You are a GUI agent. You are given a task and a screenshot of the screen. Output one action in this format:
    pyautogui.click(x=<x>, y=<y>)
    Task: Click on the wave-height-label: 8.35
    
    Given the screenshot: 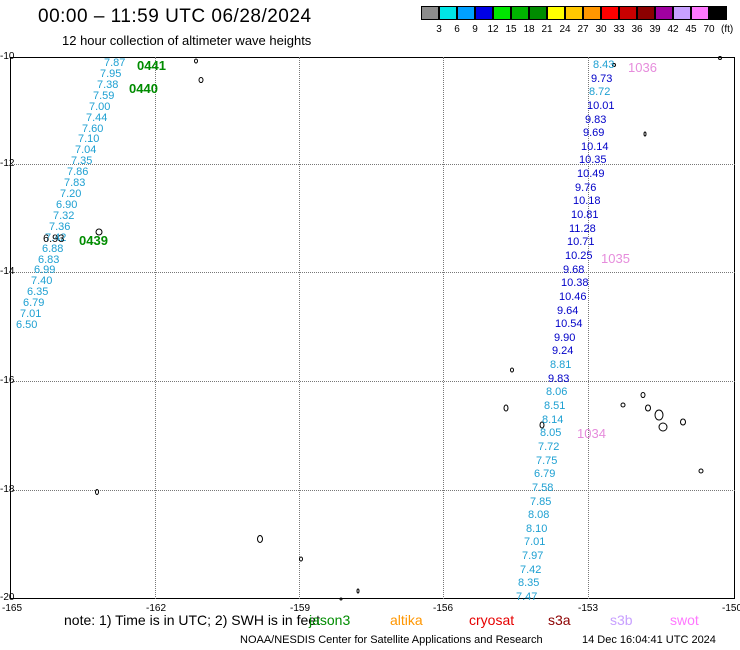 What is the action you would take?
    pyautogui.click(x=529, y=583)
    